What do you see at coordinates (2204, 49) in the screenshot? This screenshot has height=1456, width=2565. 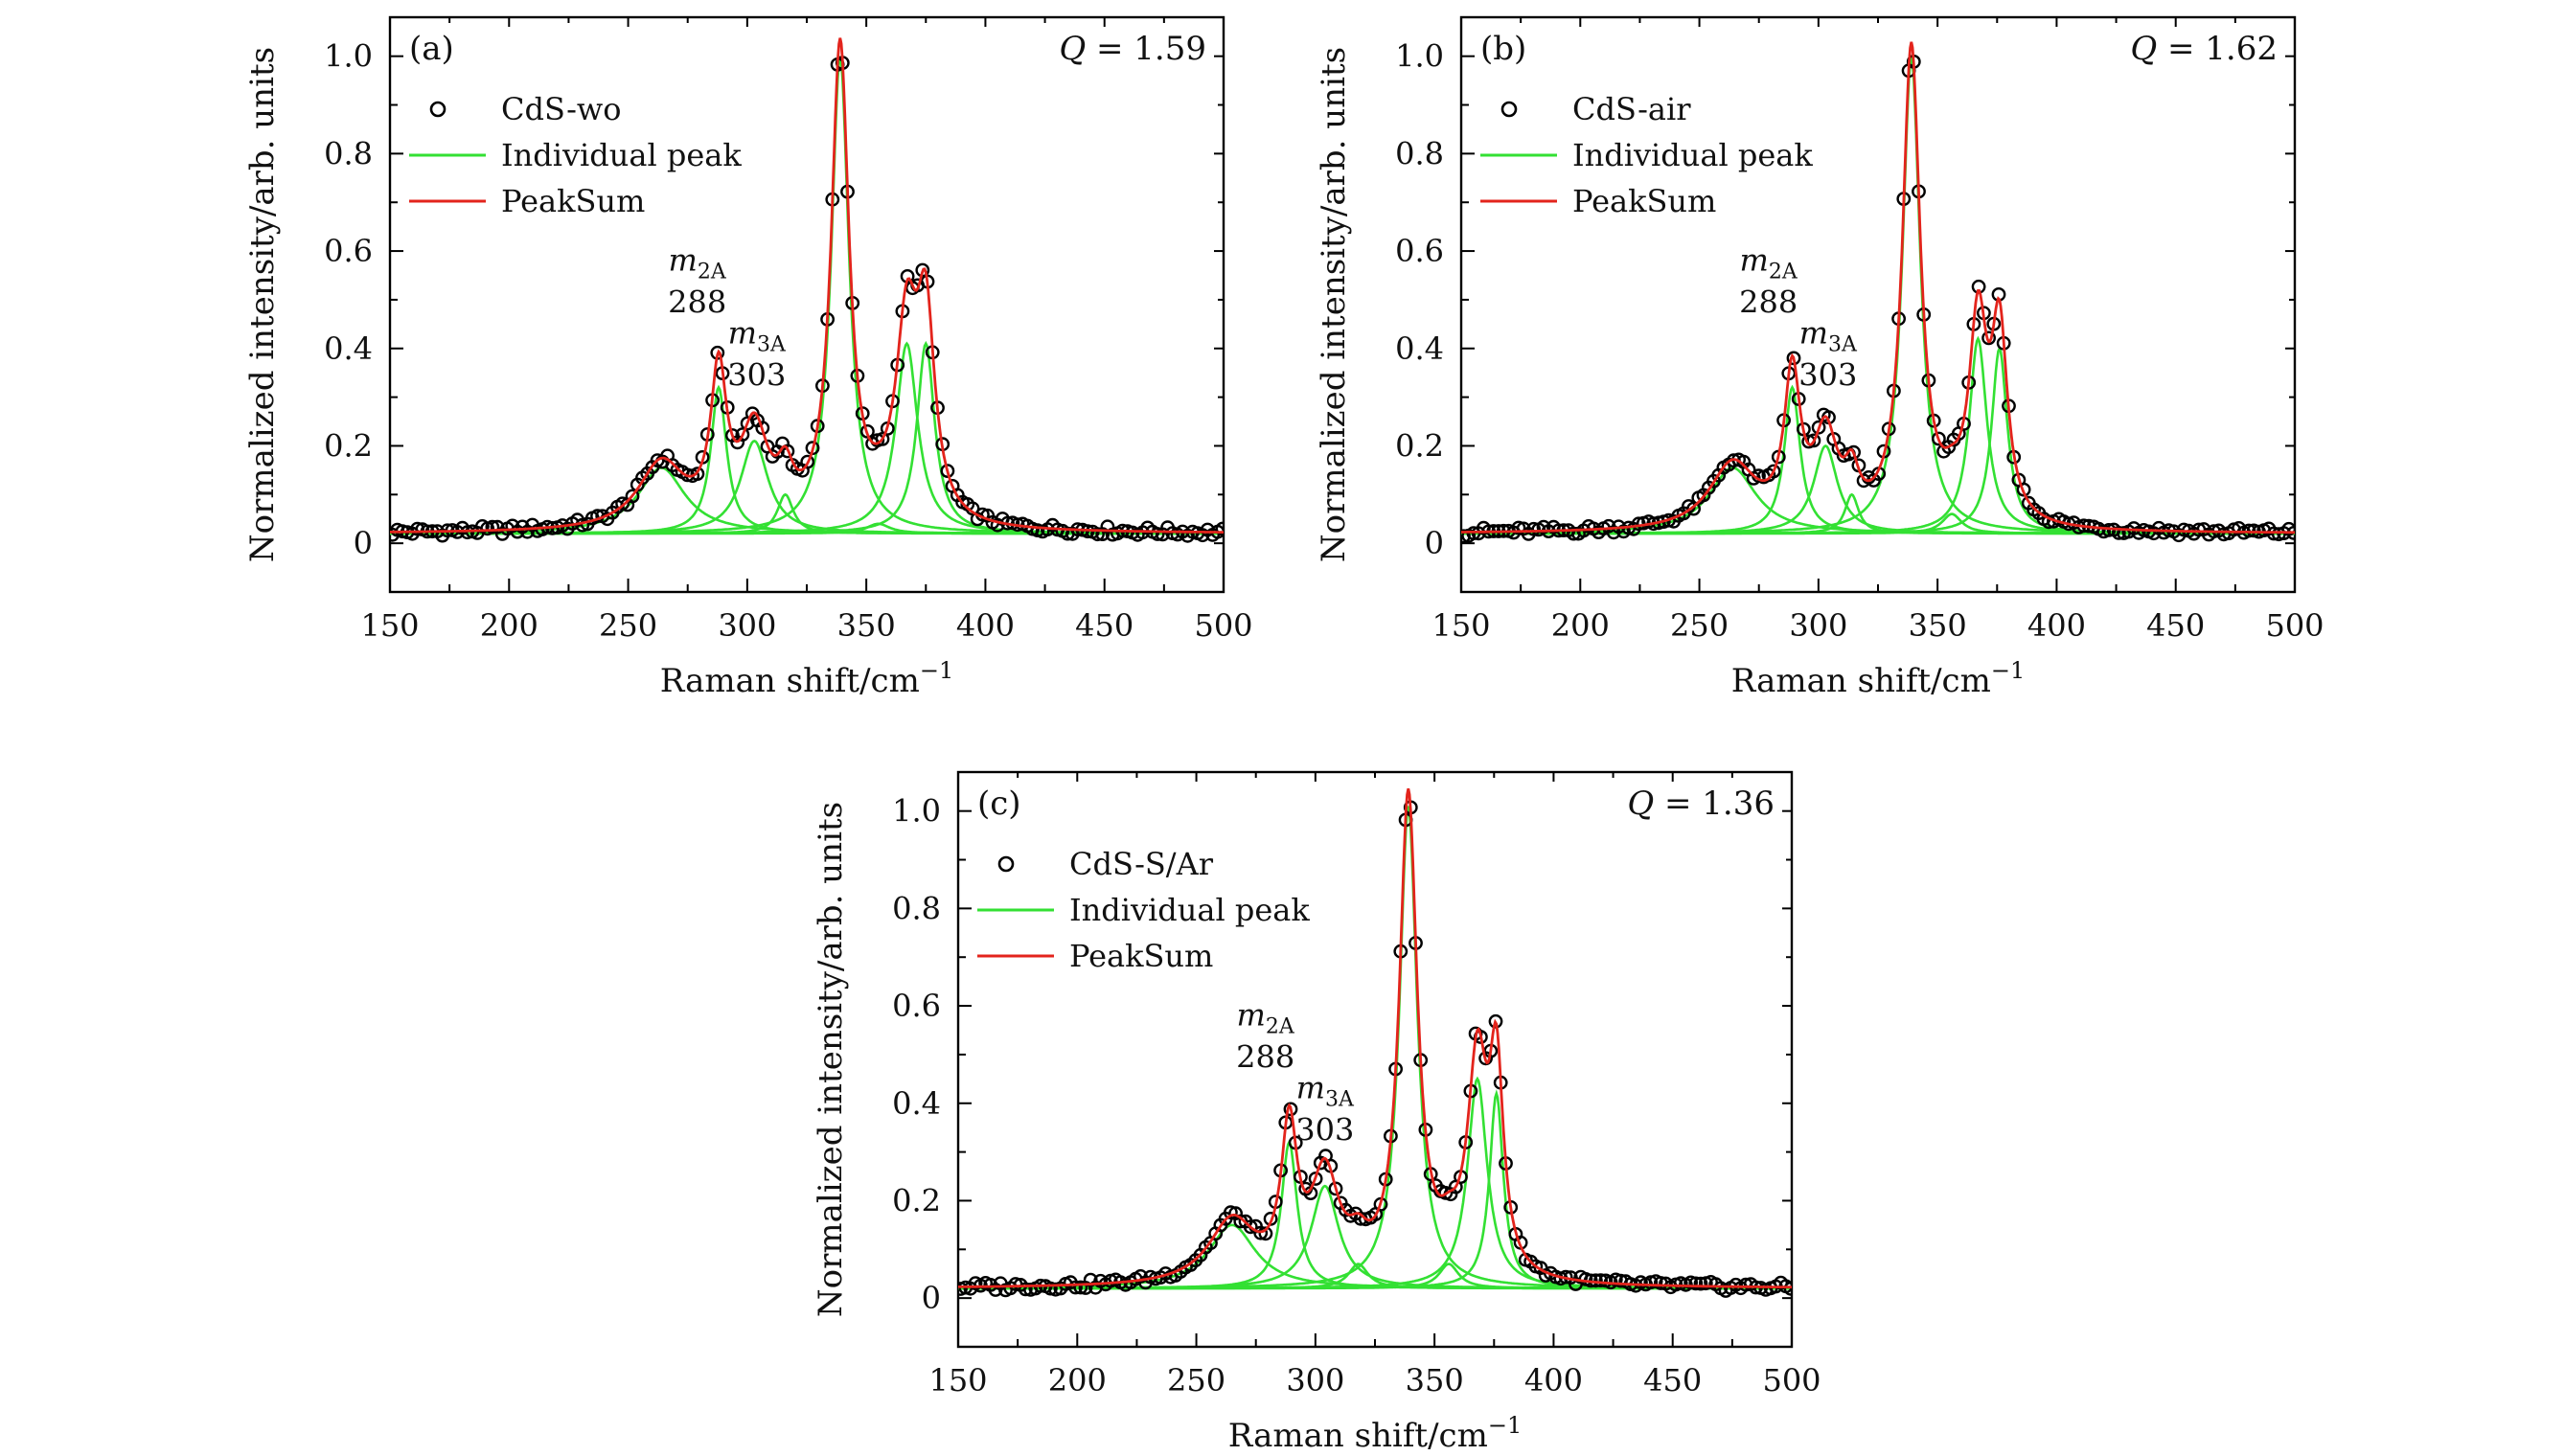 I see `q-value-label: Q = 1.62` at bounding box center [2204, 49].